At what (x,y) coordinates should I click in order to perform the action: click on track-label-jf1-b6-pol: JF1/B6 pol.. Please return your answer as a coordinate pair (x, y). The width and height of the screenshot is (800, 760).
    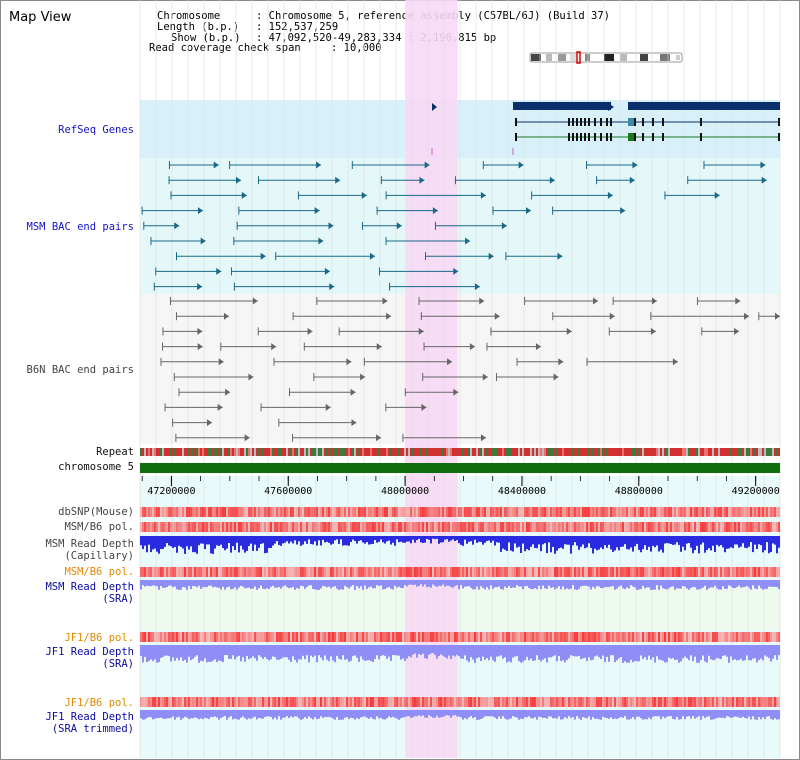
    Looking at the image, I should click on (99, 638).